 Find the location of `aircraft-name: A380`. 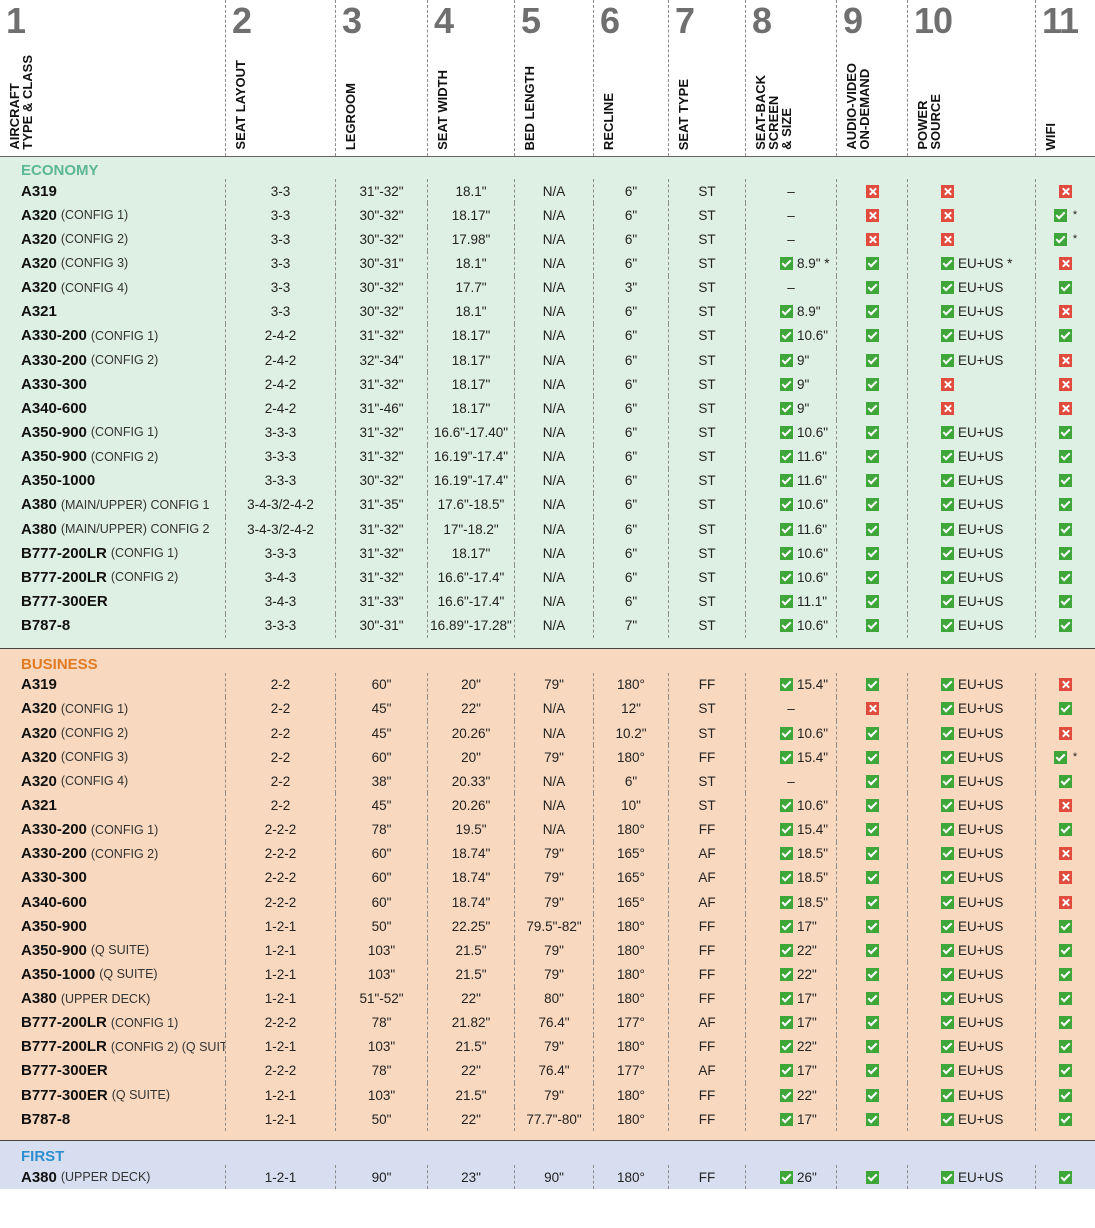

aircraft-name: A380 is located at coordinates (39, 1177).